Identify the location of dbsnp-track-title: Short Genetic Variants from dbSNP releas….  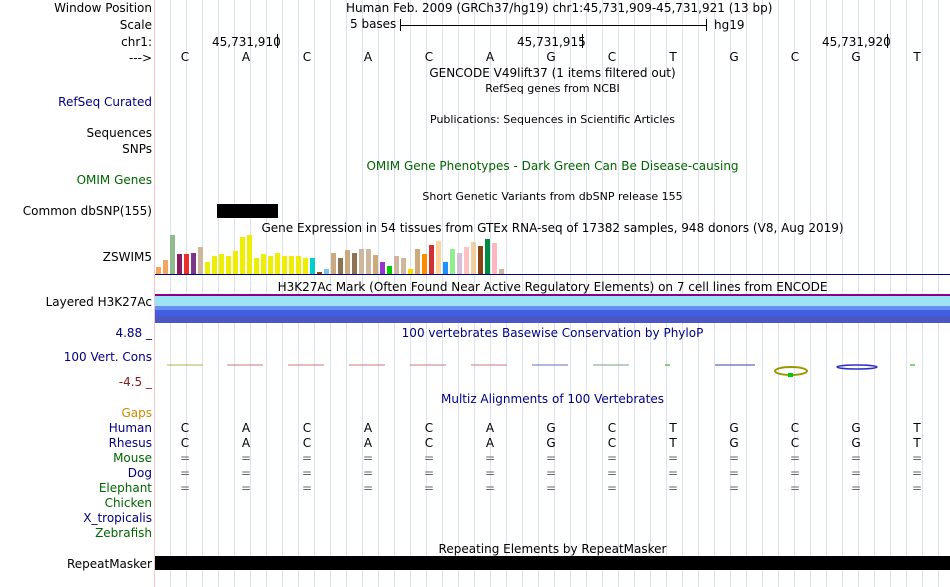
(552, 196).